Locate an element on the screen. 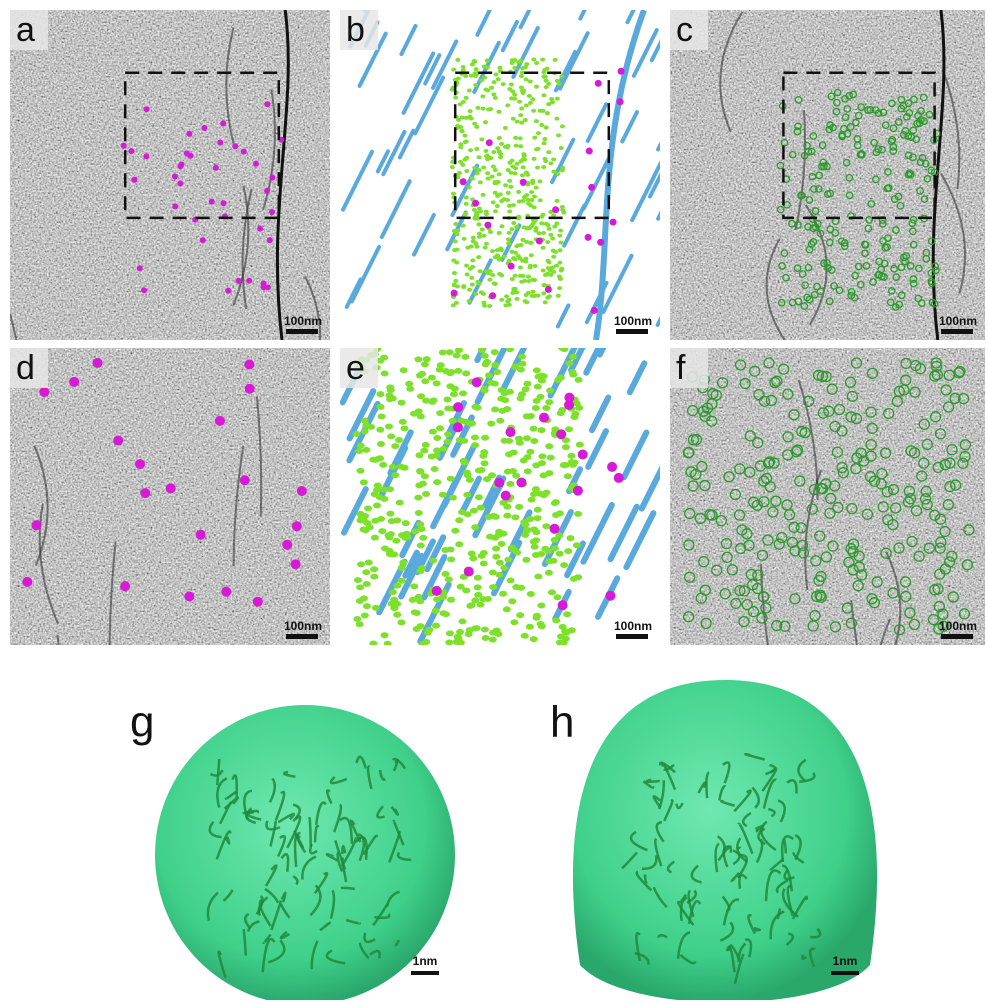  scale-bar is located at coordinates (302, 331).